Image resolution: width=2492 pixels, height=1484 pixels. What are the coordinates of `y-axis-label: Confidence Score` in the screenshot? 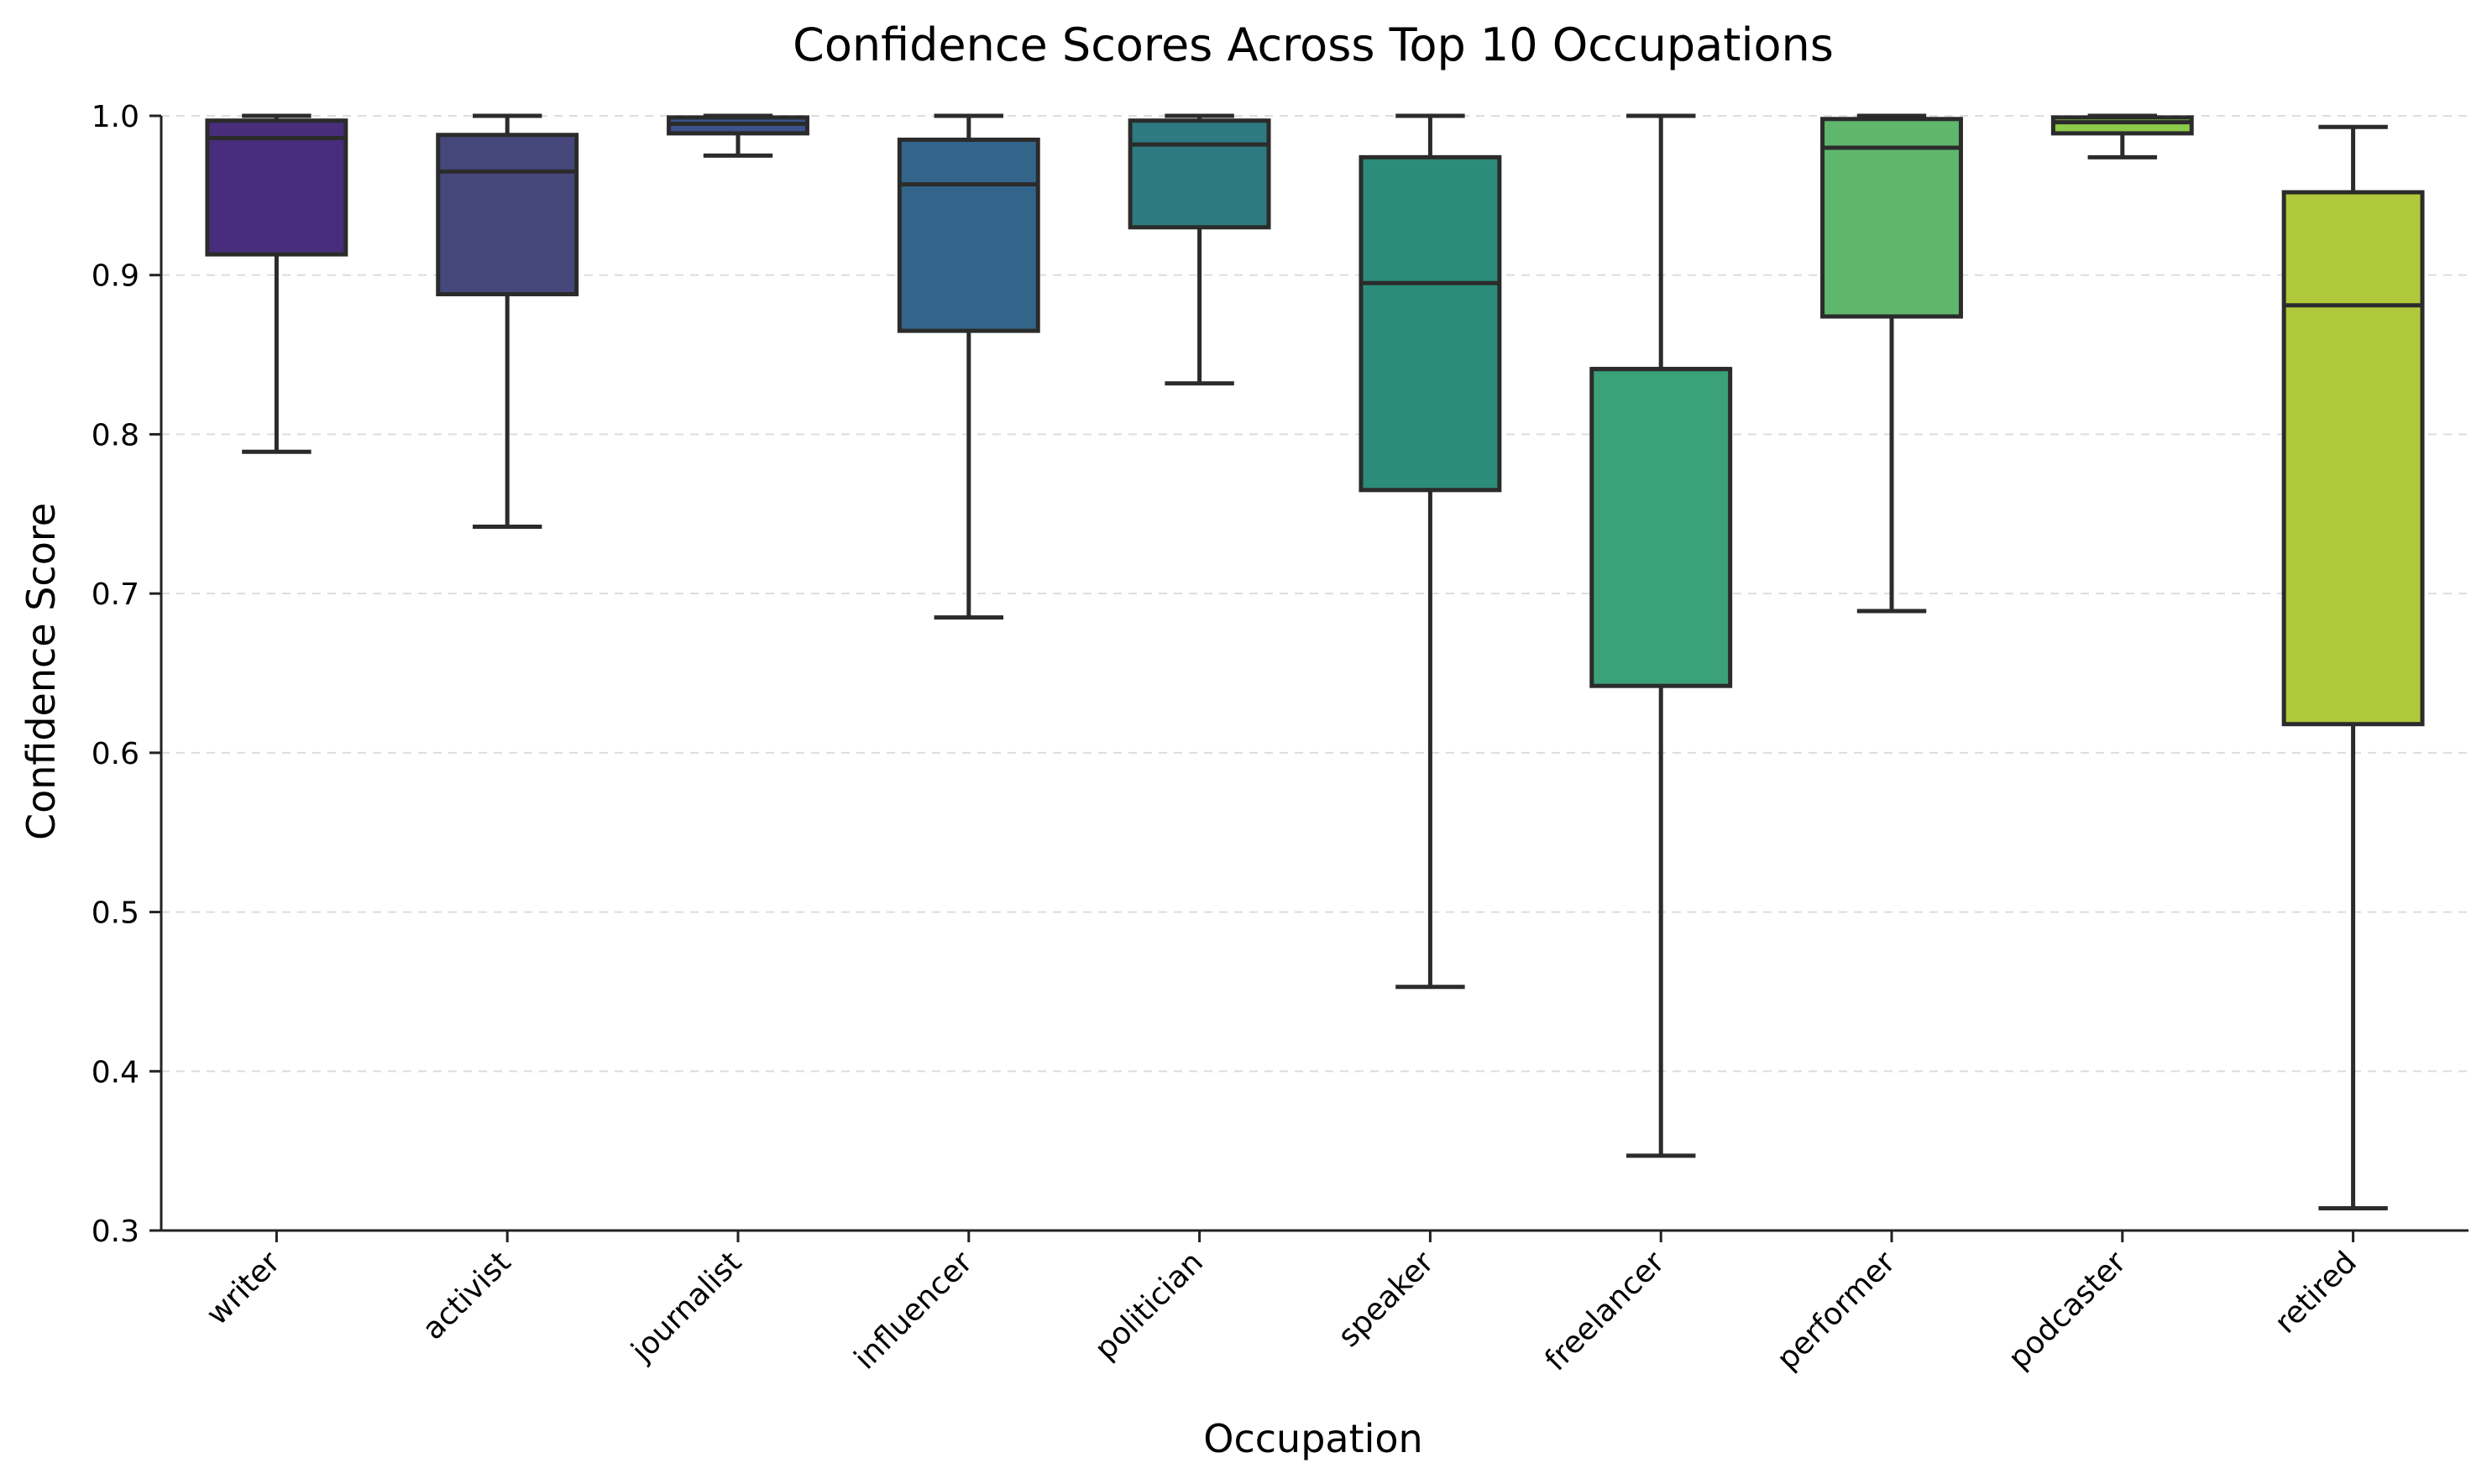 It's located at (41, 671).